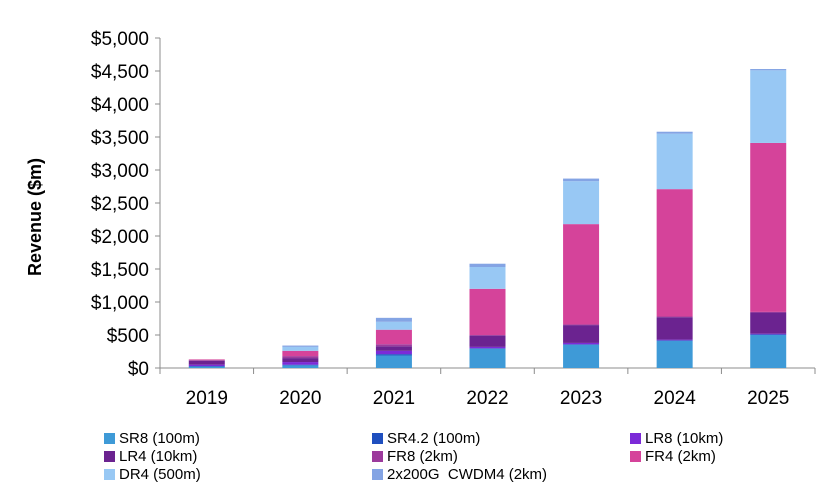 The height and width of the screenshot is (504, 826). I want to click on legend-label: DR4 (500m), so click(160, 474).